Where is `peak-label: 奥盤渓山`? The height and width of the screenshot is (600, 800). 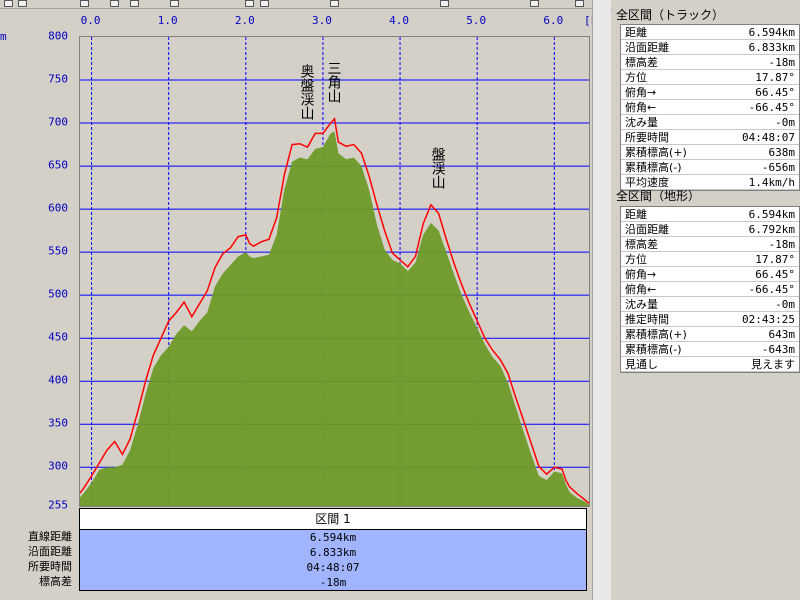
peak-label: 奥盤渓山 is located at coordinates (306, 91).